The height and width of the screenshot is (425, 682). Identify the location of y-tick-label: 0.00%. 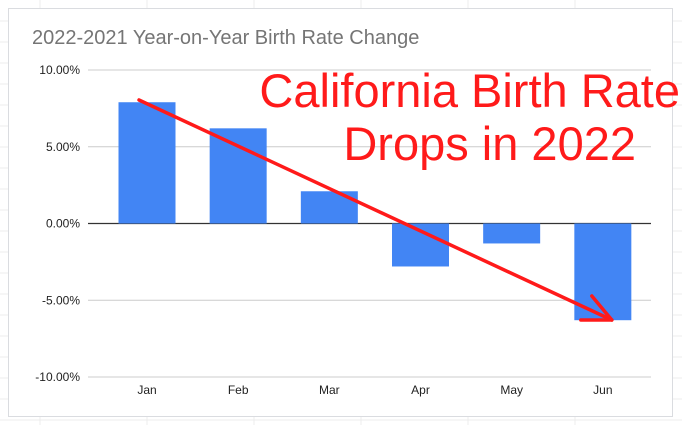
(63, 224).